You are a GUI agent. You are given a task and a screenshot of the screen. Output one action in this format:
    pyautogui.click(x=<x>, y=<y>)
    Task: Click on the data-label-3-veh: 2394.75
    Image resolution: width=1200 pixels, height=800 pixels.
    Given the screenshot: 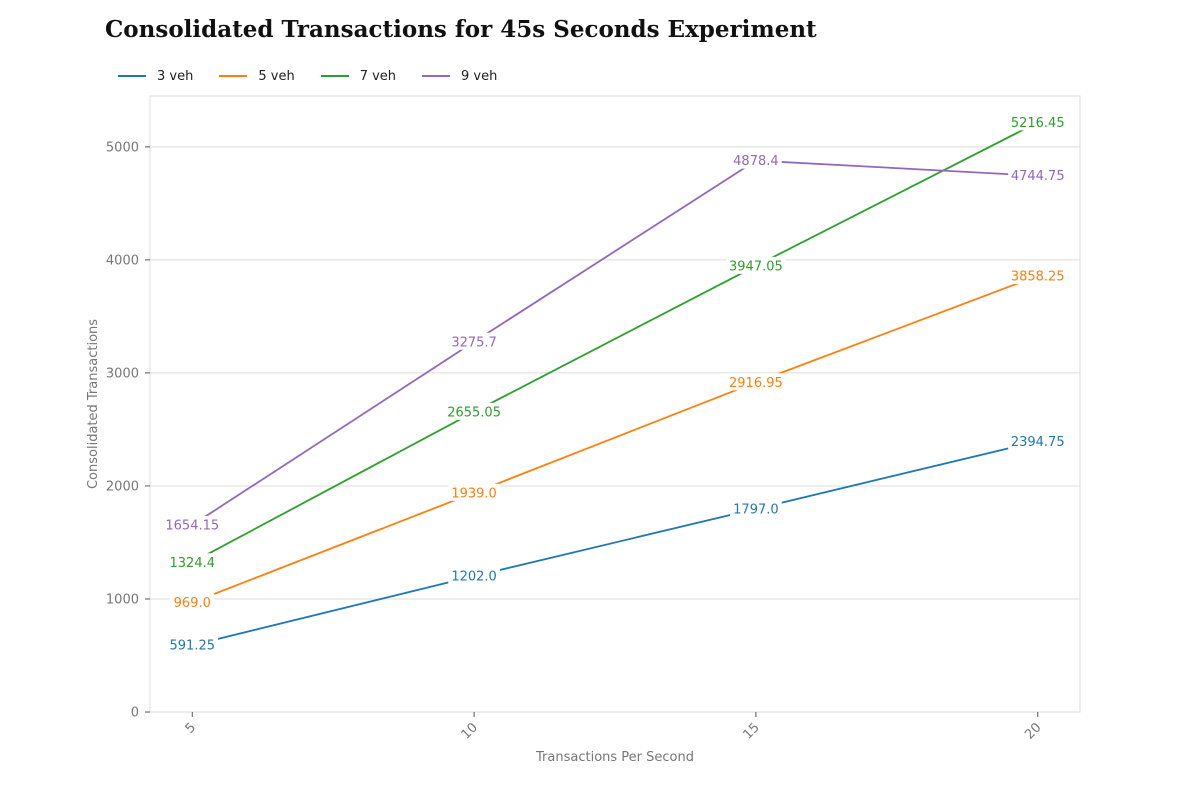 What is the action you would take?
    pyautogui.click(x=1038, y=442)
    